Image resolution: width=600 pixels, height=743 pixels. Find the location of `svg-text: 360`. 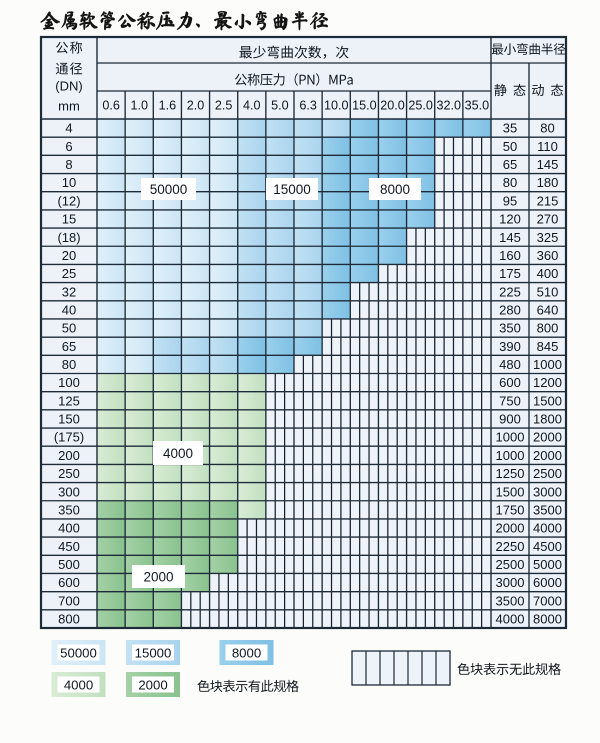

svg-text: 360 is located at coordinates (548, 255).